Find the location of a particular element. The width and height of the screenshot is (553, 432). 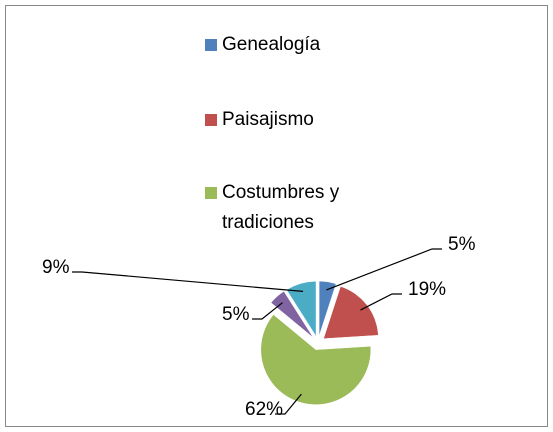

data-label: 19% is located at coordinates (427, 289).